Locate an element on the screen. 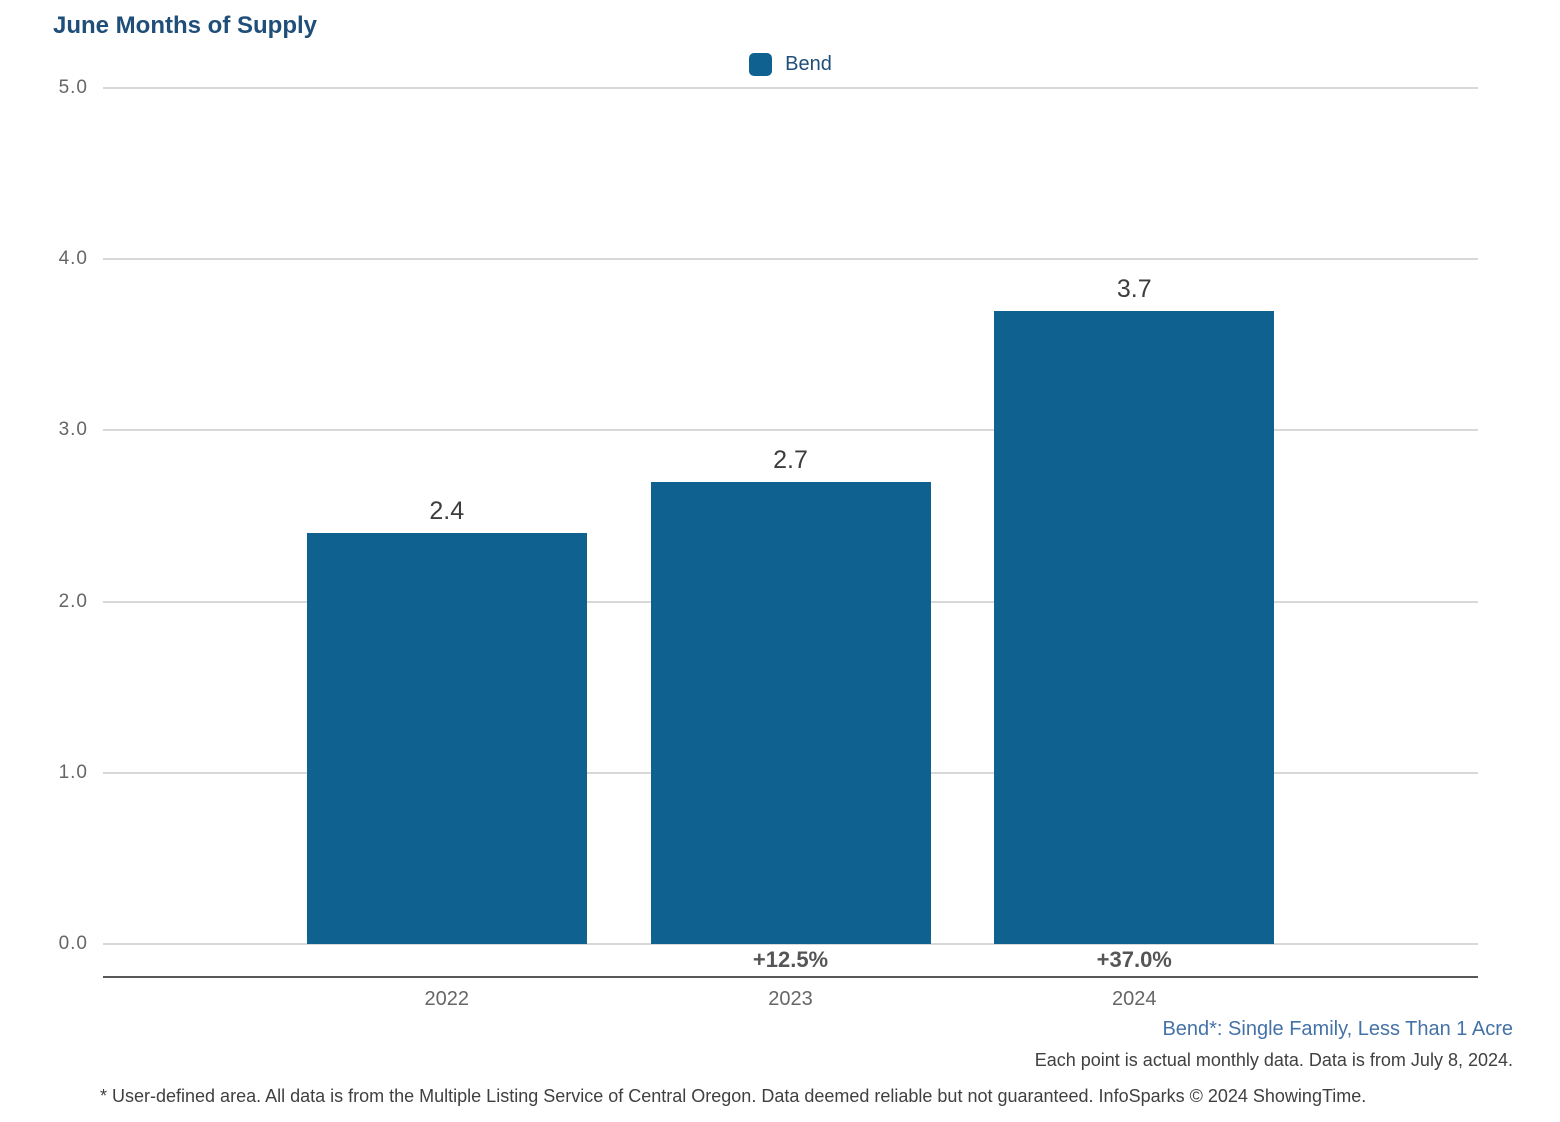 The height and width of the screenshot is (1122, 1560). x-axis-category-label: 2024 is located at coordinates (1134, 999).